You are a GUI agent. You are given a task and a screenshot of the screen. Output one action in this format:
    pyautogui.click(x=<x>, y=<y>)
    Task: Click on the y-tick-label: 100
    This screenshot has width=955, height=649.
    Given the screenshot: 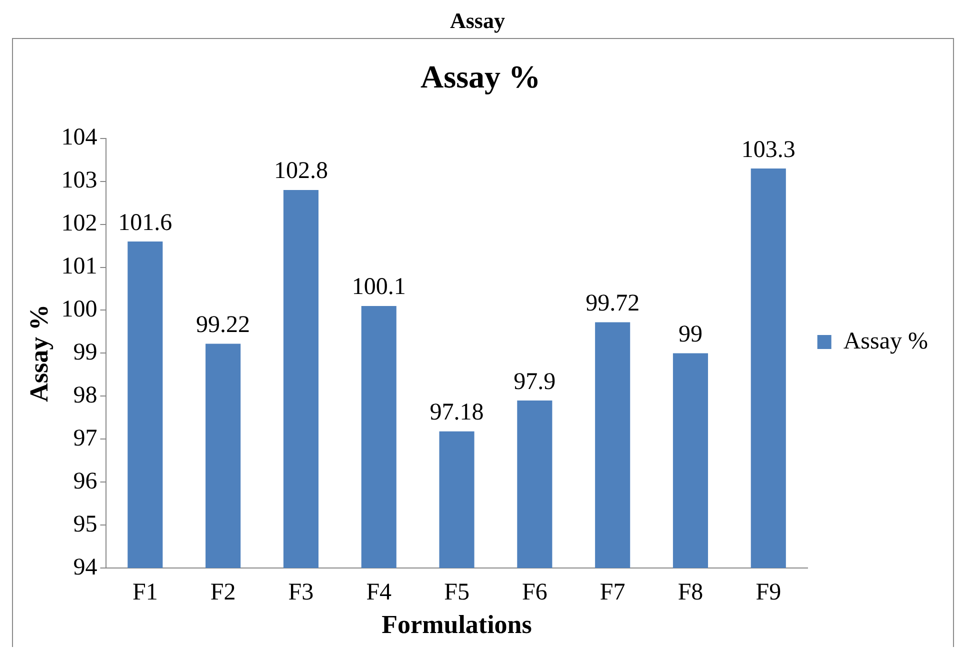 What is the action you would take?
    pyautogui.click(x=79, y=309)
    